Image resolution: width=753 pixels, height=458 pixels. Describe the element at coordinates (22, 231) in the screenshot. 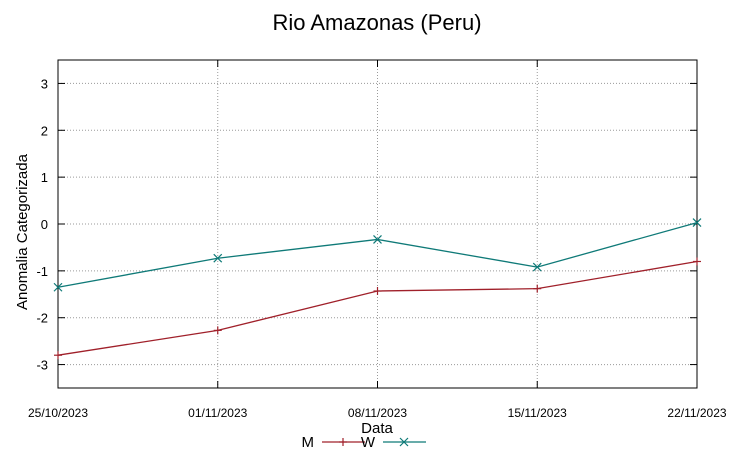

I see `y-axis-label: Anomalia Categorizada` at that location.